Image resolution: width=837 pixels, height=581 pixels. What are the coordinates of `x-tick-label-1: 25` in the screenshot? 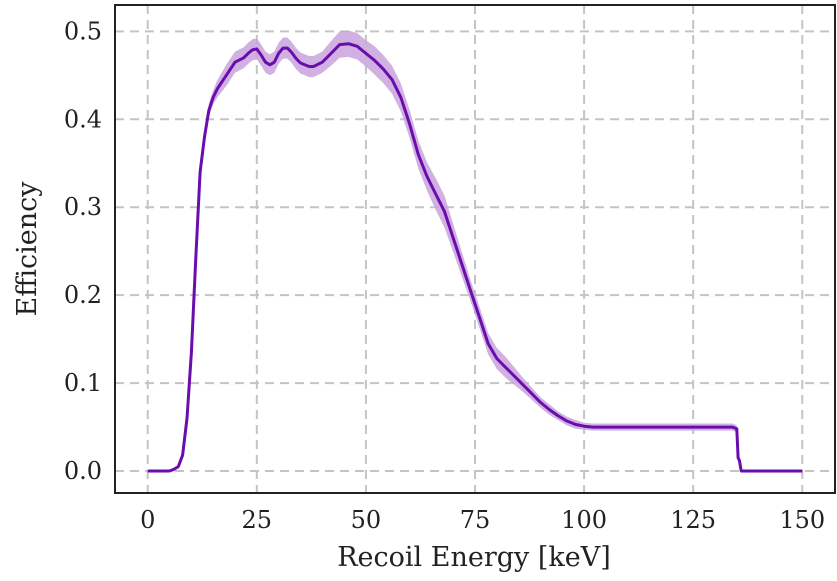 It's located at (257, 520).